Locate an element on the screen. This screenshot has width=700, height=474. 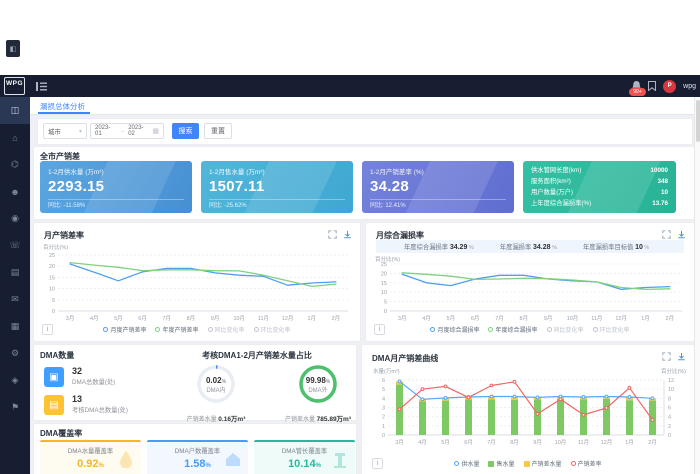
svg-text: 6 is located at coordinates (669, 409).